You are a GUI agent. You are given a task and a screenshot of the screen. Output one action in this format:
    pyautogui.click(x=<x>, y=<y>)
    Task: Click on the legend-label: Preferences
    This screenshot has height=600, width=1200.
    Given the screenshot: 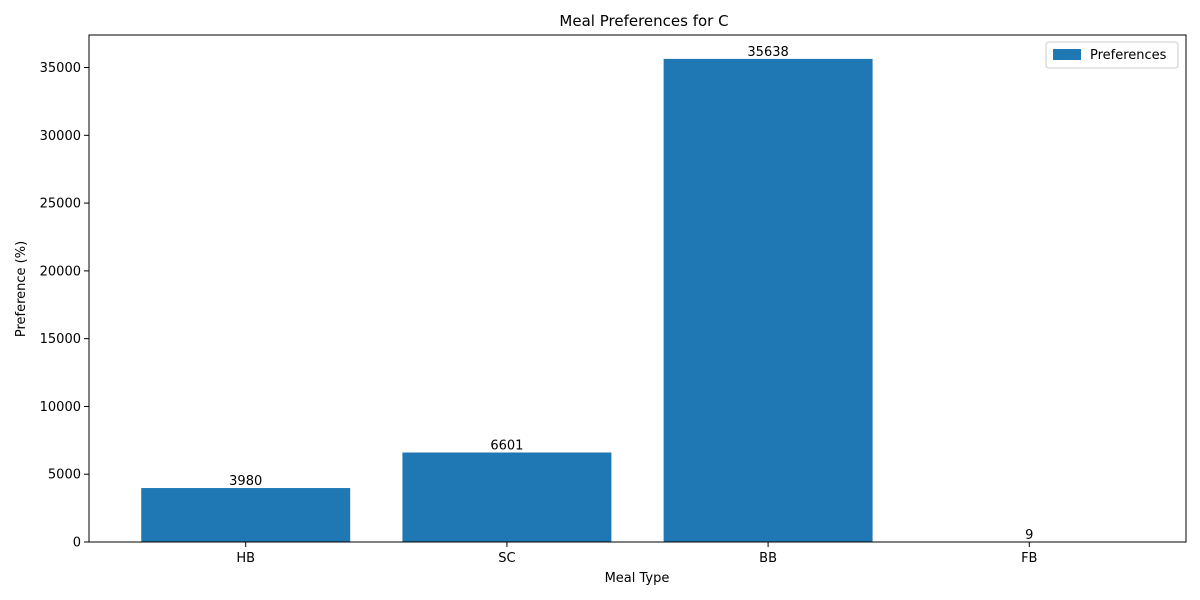 What is the action you would take?
    pyautogui.click(x=1128, y=55)
    